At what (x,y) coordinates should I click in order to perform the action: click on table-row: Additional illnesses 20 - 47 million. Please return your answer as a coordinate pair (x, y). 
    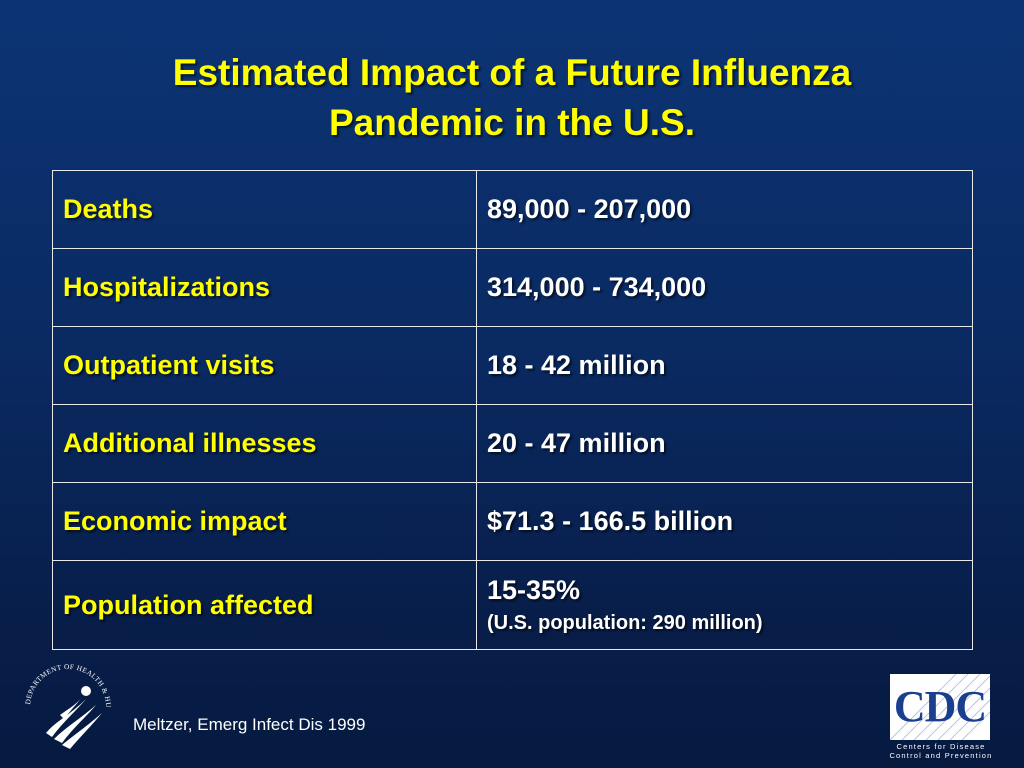
    Looking at the image, I should click on (512, 443).